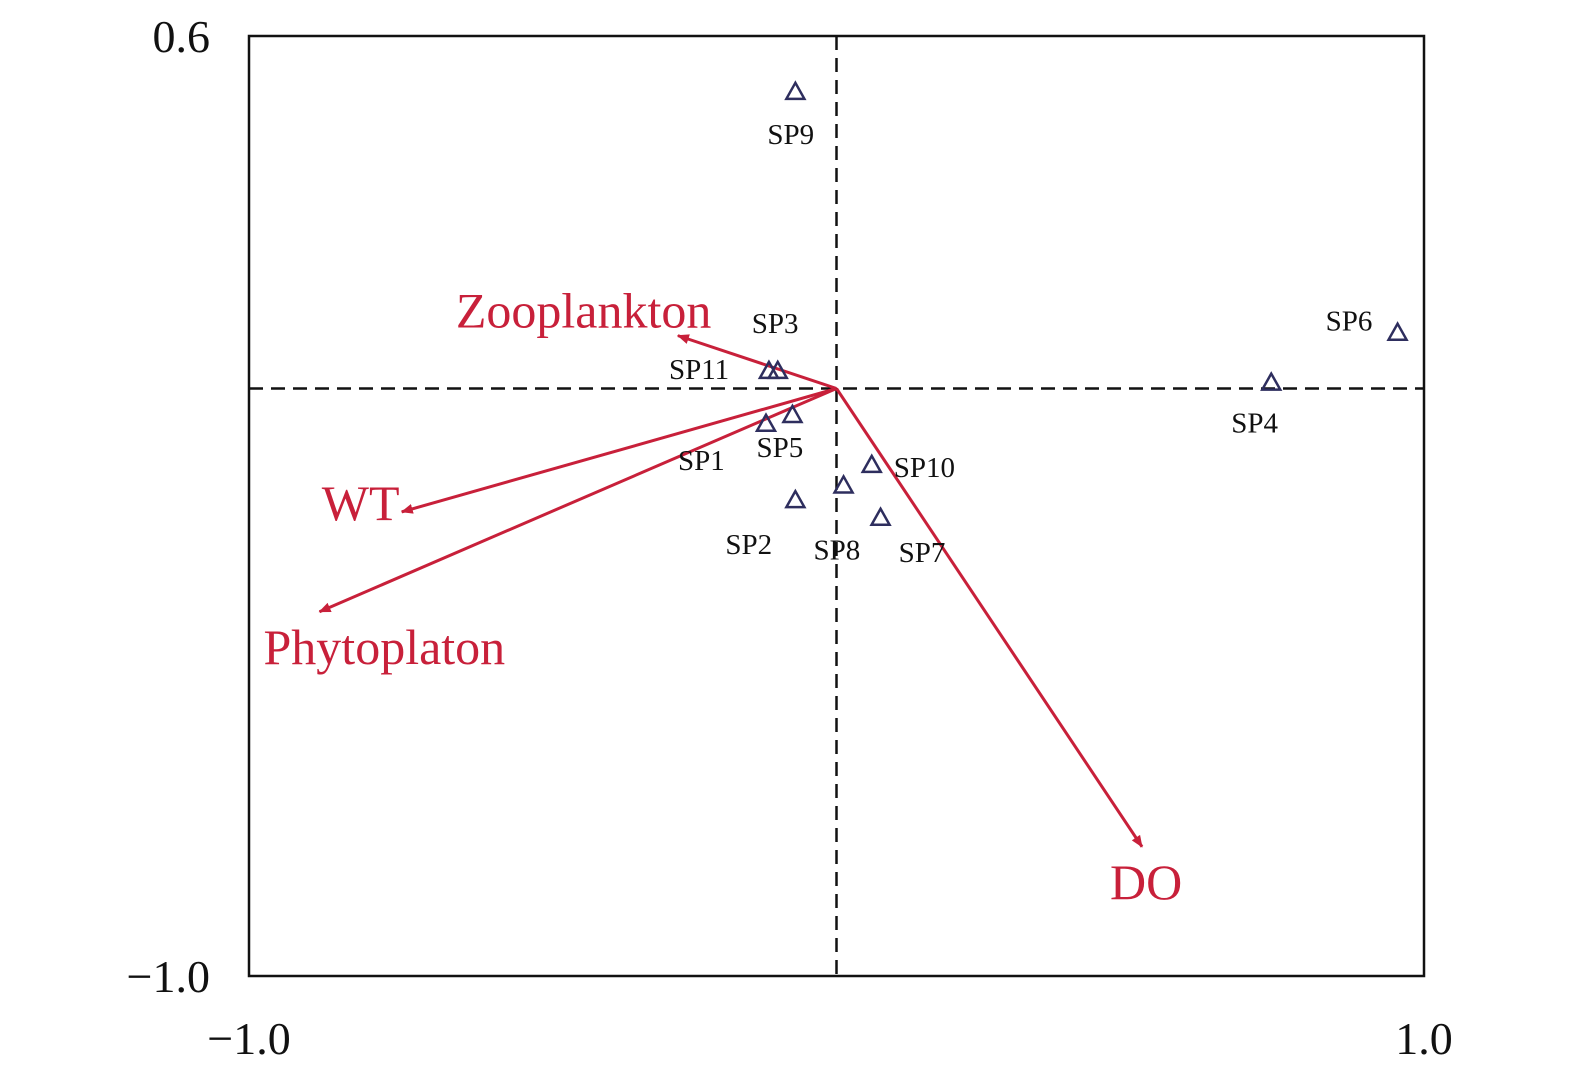  Describe the element at coordinates (1424, 1038) in the screenshot. I see `x-tick-label-right: 1.0` at that location.